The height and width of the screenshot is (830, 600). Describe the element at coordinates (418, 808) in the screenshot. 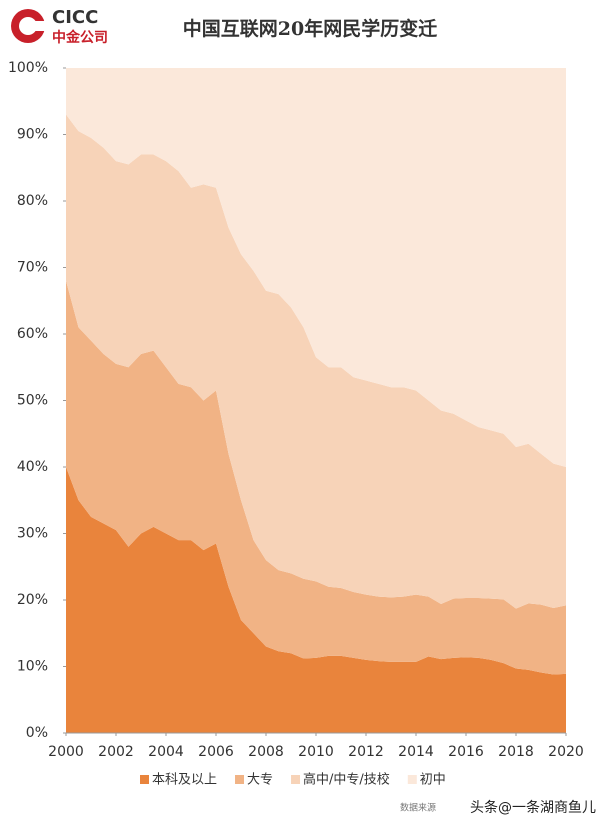

I see `source-note: 数据来源` at that location.